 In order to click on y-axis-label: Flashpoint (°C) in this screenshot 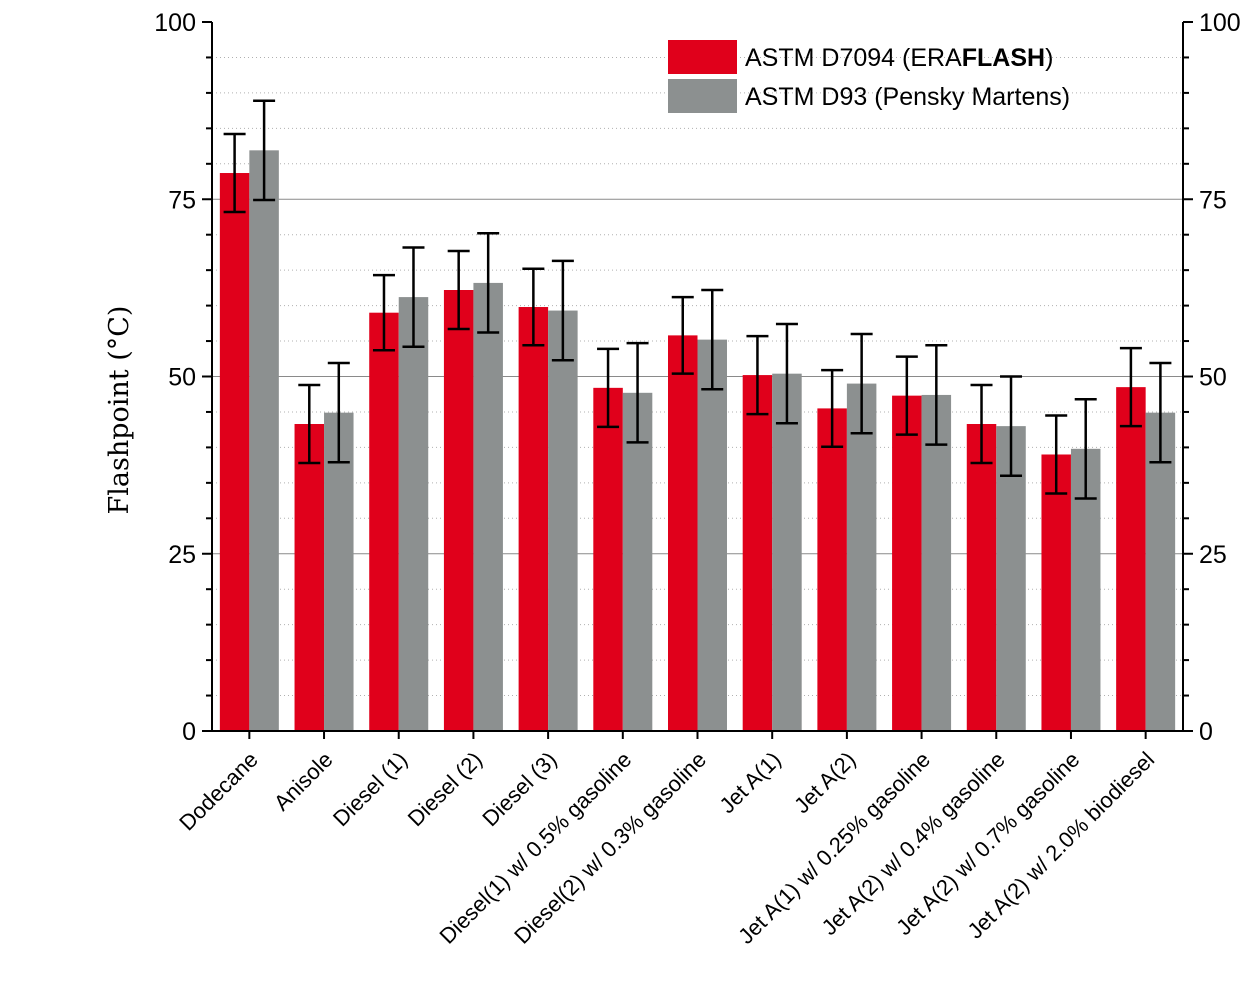, I will do `click(119, 410)`.